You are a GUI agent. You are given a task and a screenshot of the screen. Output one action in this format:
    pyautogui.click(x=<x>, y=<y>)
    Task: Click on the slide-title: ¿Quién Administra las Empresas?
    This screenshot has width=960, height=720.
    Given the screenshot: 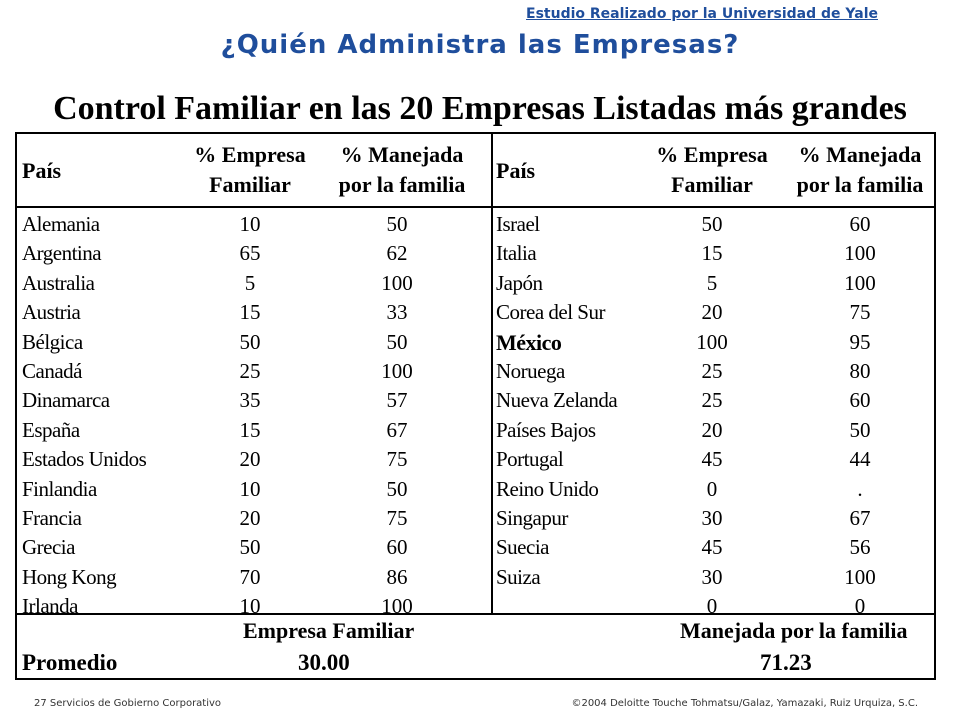 What is the action you would take?
    pyautogui.click(x=480, y=45)
    